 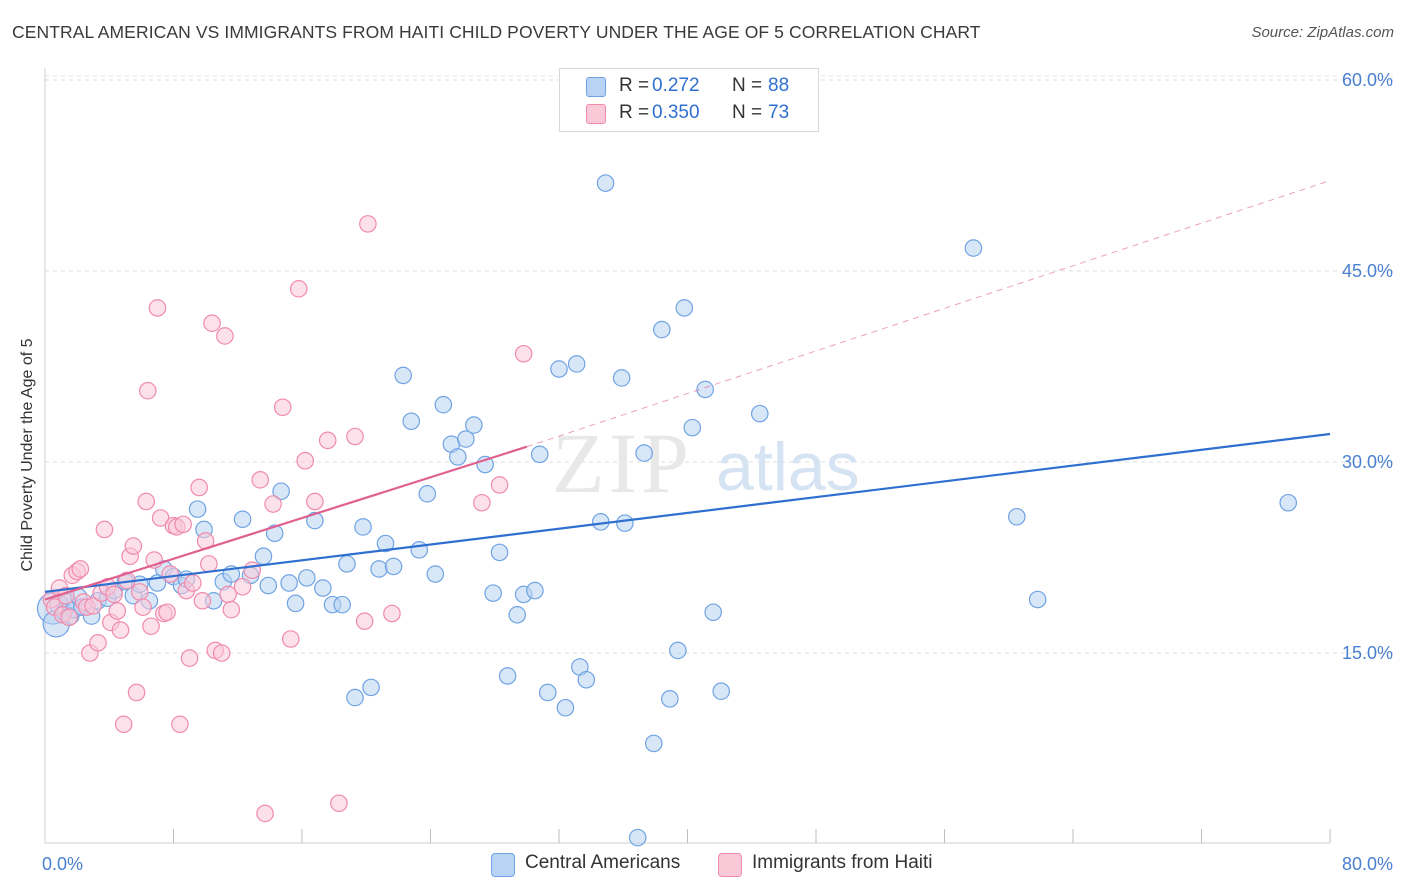 What do you see at coordinates (842, 862) in the screenshot?
I see `legend-label: Immigrants from Haiti` at bounding box center [842, 862].